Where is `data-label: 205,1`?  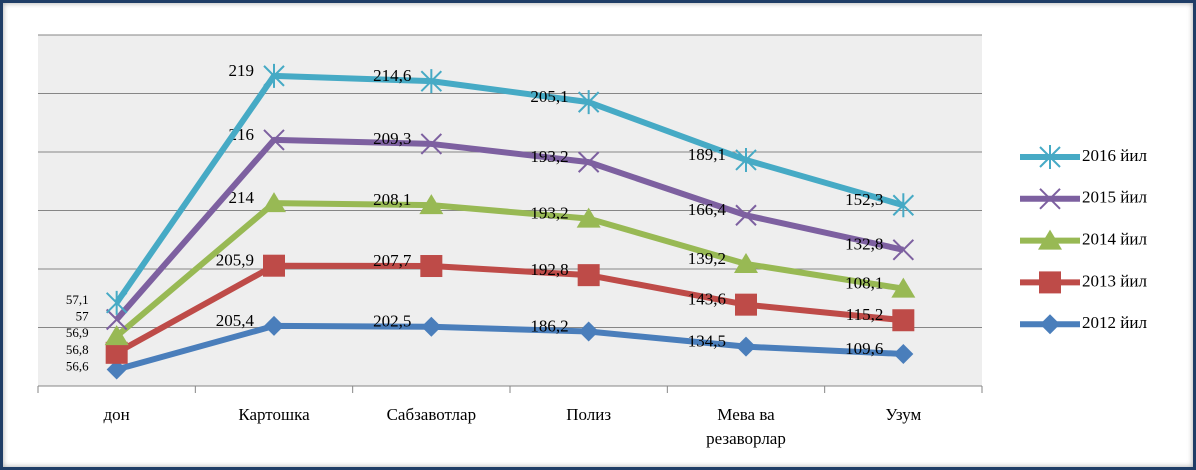 data-label: 205,1 is located at coordinates (549, 96).